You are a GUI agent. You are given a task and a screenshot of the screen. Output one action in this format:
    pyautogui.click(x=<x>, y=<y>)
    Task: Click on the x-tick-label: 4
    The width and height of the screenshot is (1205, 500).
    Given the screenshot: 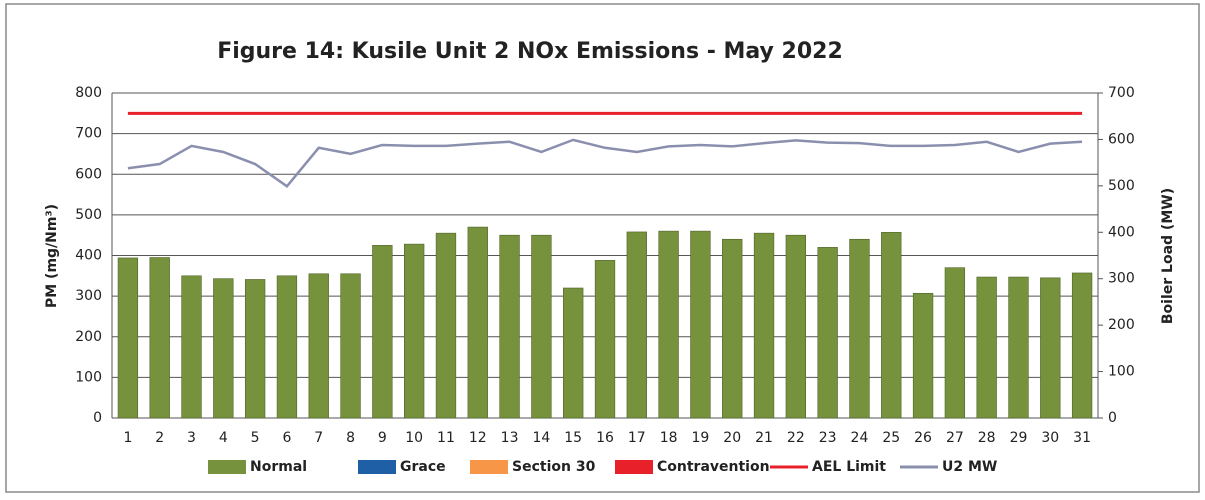 What is the action you would take?
    pyautogui.click(x=223, y=438)
    